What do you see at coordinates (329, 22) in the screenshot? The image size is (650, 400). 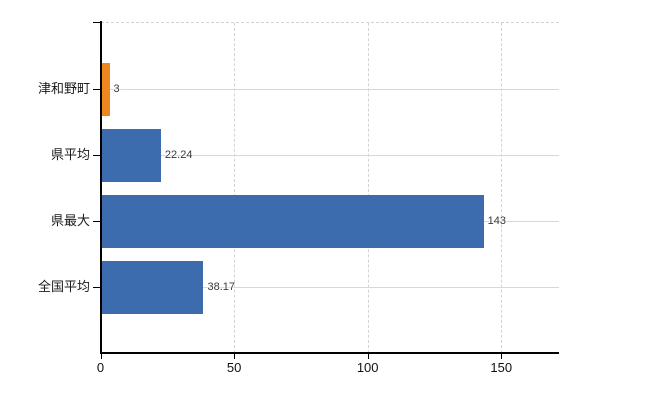 I see `plot-top-border` at bounding box center [329, 22].